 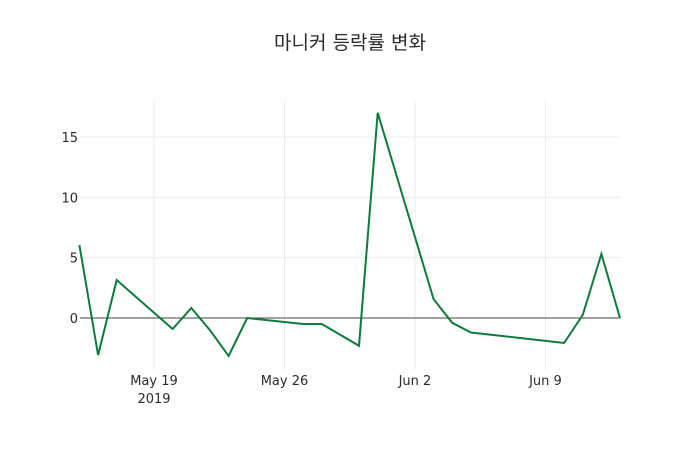 I want to click on y-axis-ticks: 0 5 10 15, so click(x=69, y=229).